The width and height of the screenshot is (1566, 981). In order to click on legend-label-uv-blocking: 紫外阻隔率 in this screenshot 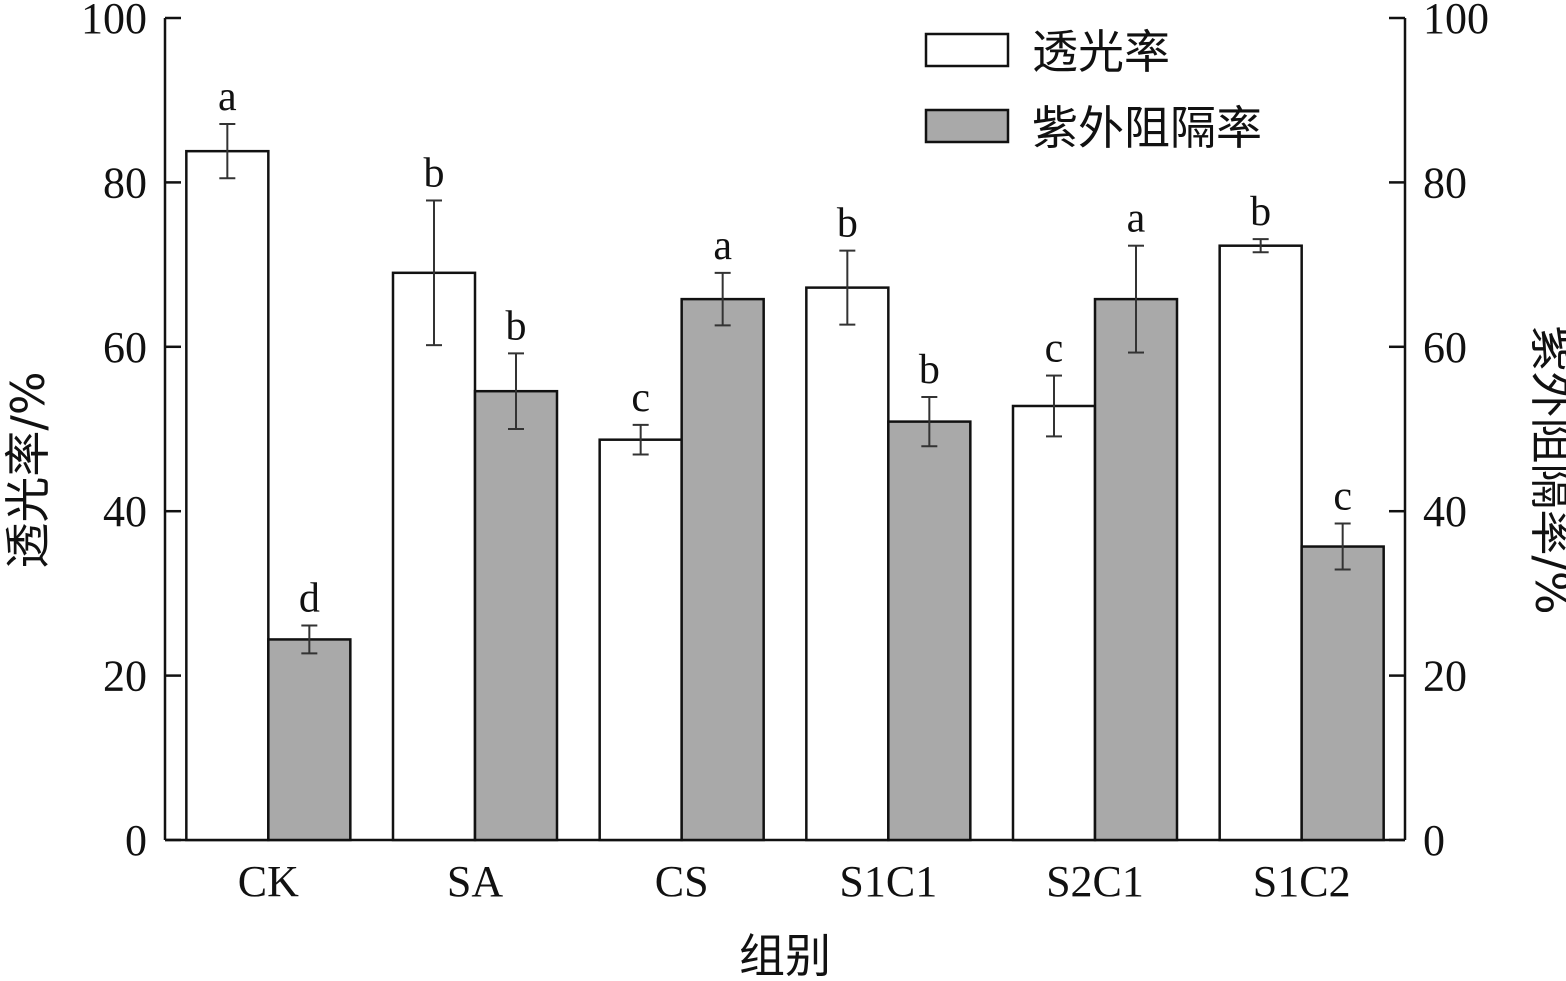, I will do `click(1147, 128)`.